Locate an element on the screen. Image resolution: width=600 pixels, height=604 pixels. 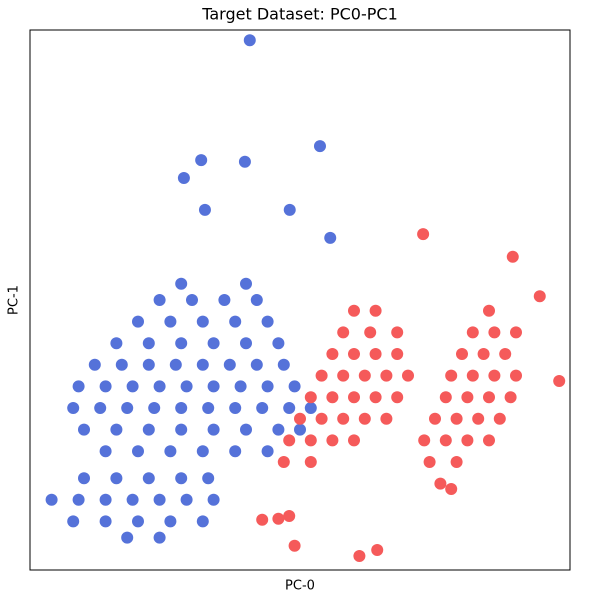
y-axis-label: PC-1 is located at coordinates (14, 300).